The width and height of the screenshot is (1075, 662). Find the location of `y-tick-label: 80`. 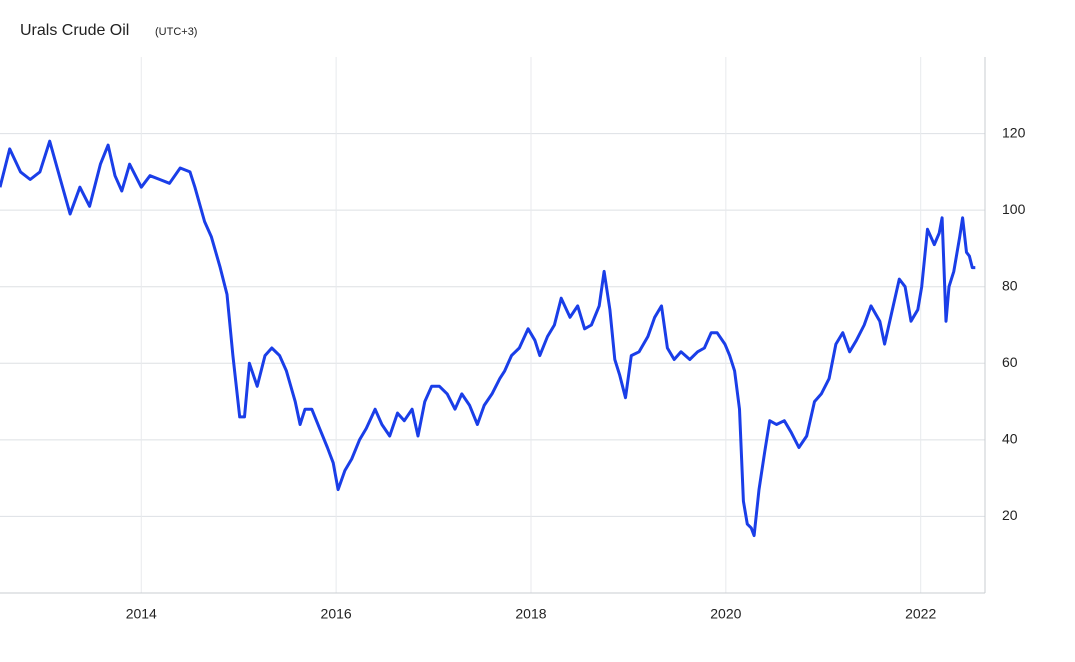

y-tick-label: 80 is located at coordinates (1010, 285).